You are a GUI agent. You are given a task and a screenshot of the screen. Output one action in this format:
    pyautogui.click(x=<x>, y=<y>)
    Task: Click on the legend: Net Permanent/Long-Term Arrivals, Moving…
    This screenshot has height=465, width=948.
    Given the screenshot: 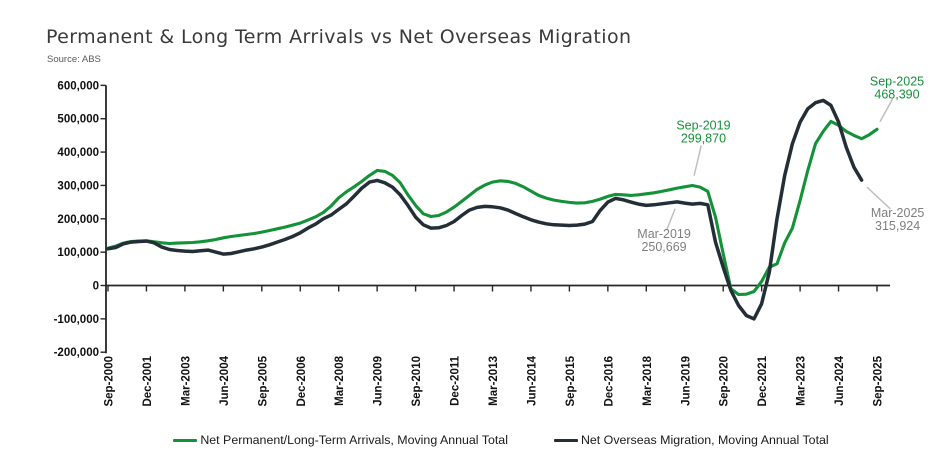 What is the action you would take?
    pyautogui.click(x=474, y=440)
    